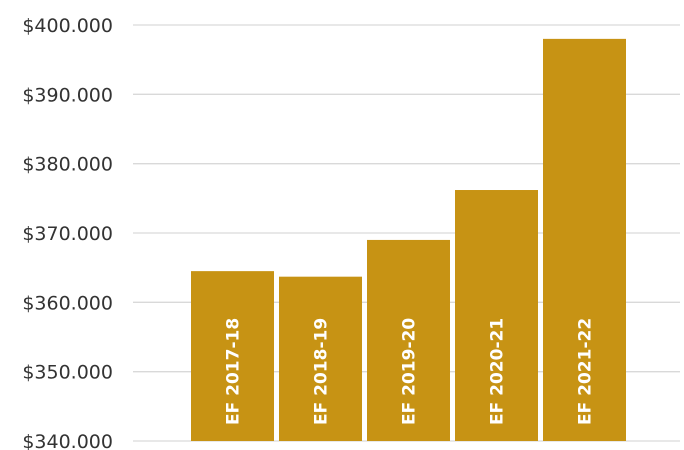 The height and width of the screenshot is (450, 684). Describe the element at coordinates (498, 371) in the screenshot. I see `bar-category-label: EF 2020-21` at that location.